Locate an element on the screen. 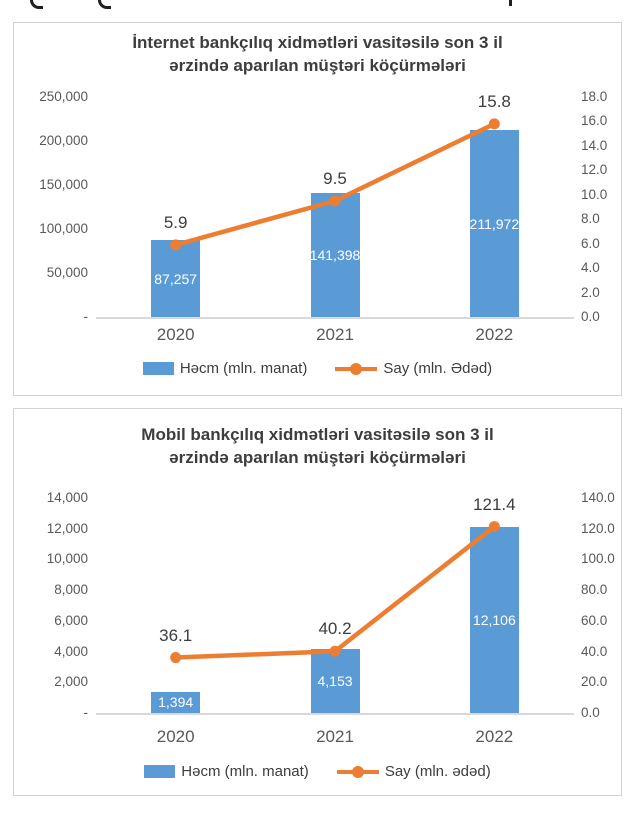  line-point-label: 40.2 is located at coordinates (335, 629).